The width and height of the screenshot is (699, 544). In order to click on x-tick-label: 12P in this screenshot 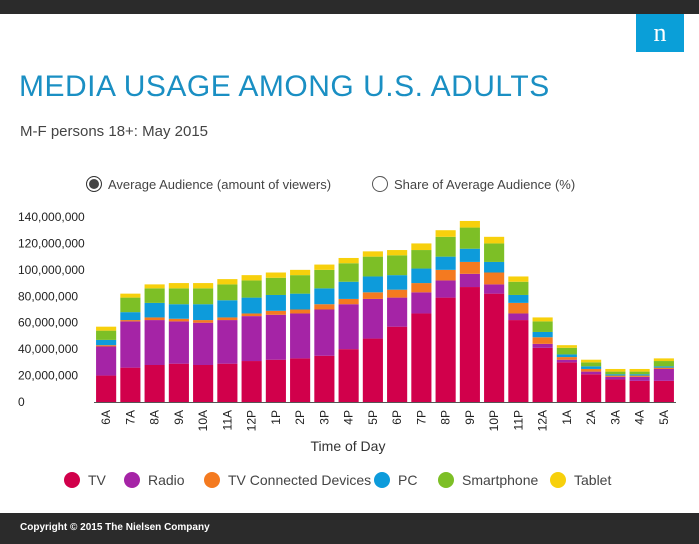, I will do `click(252, 420)`.